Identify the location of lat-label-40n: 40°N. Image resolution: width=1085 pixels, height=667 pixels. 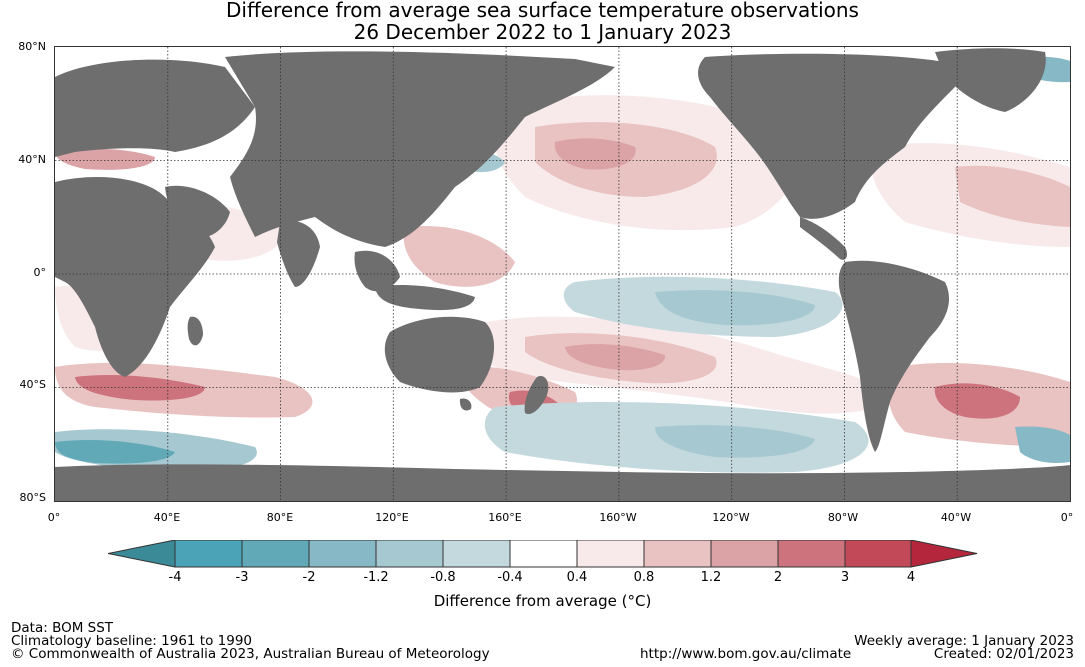
(32, 159).